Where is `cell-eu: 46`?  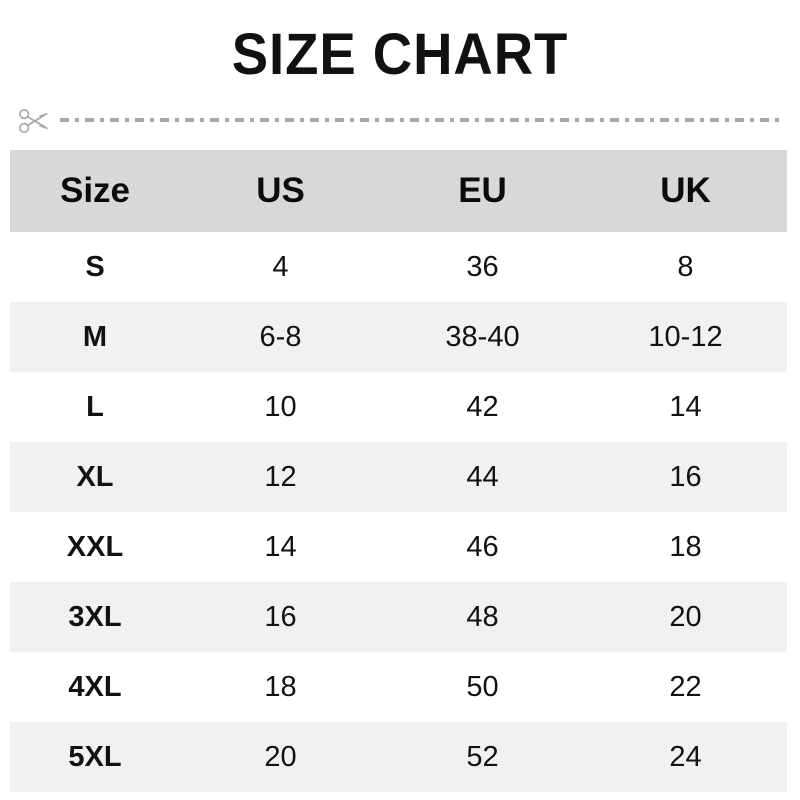 cell-eu: 46 is located at coordinates (482, 546).